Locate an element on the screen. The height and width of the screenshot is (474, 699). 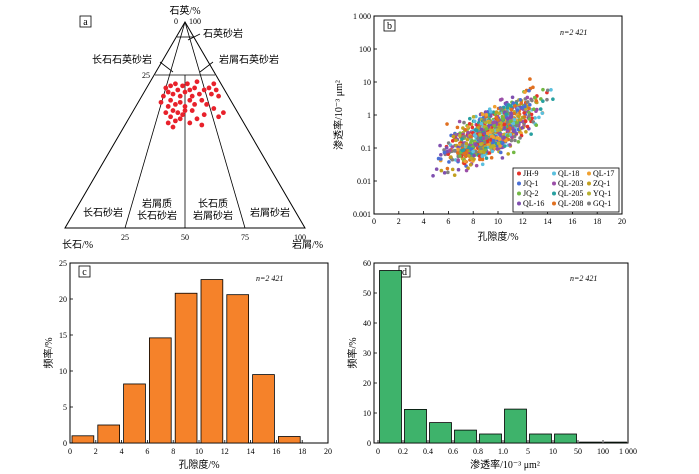
panel-b-box is located at coordinates (389, 25).